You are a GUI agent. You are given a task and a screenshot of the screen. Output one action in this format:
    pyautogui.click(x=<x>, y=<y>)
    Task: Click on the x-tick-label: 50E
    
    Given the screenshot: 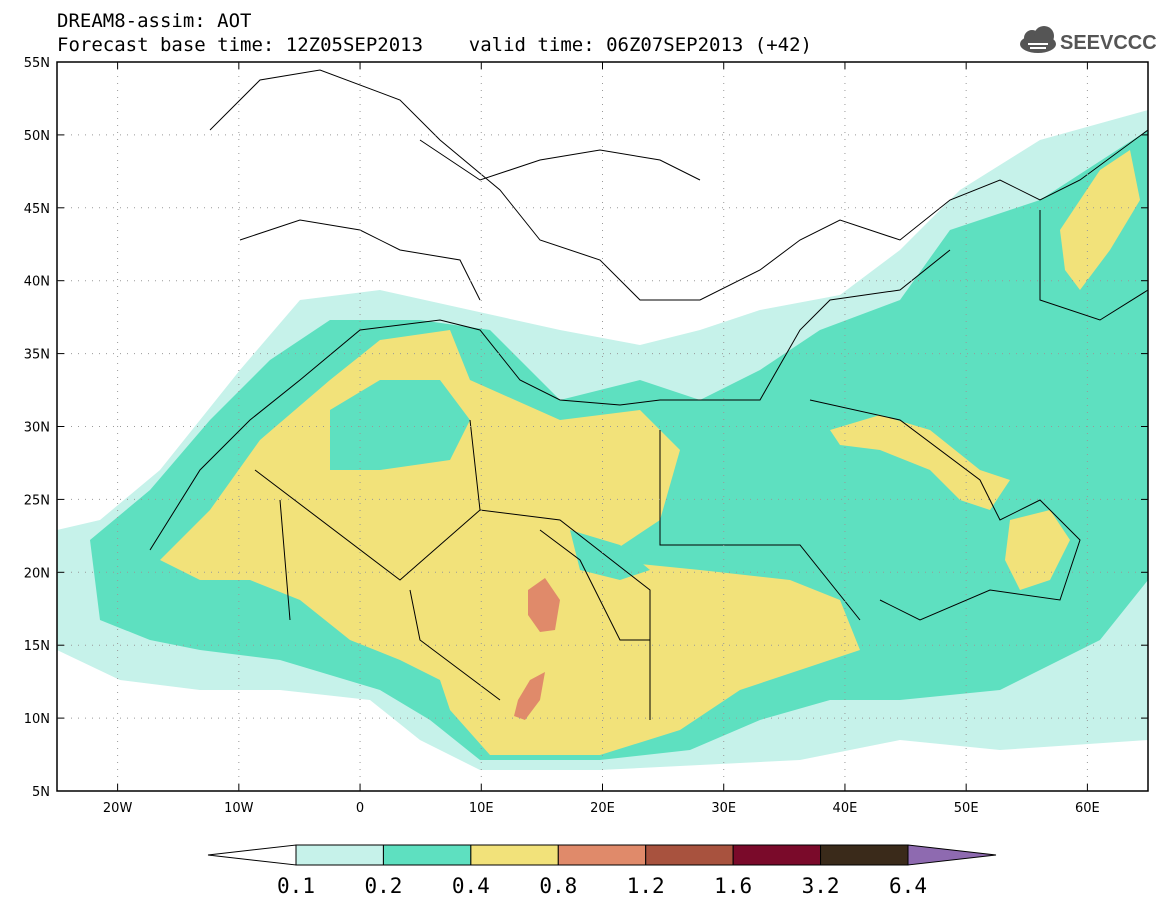 What is the action you would take?
    pyautogui.click(x=966, y=808)
    